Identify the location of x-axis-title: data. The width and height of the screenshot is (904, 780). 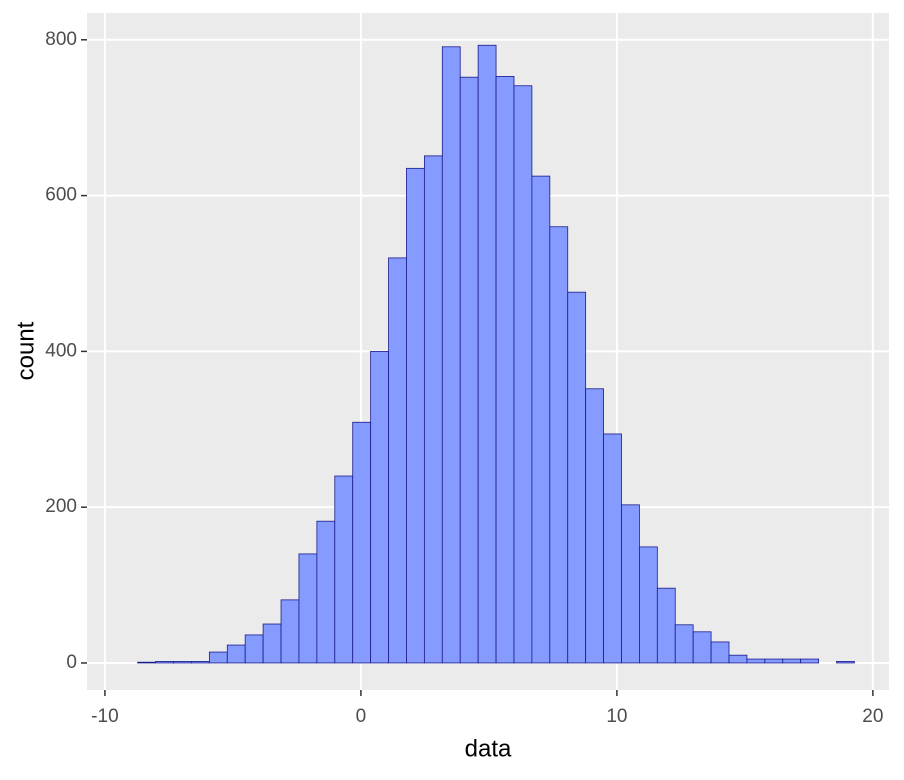
(488, 748).